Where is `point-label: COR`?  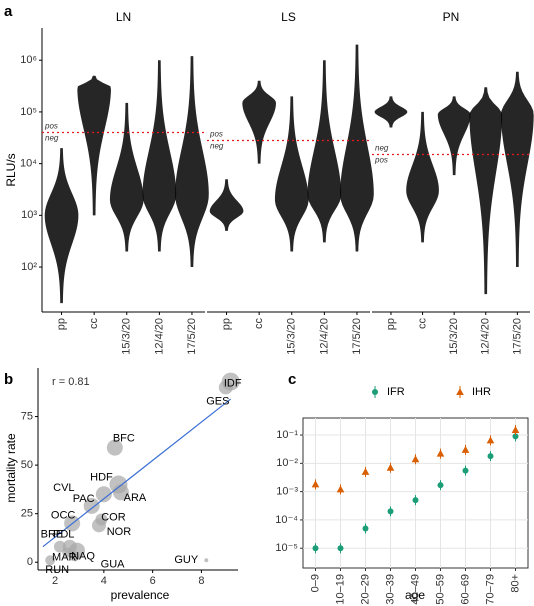 point-label: COR is located at coordinates (113, 517).